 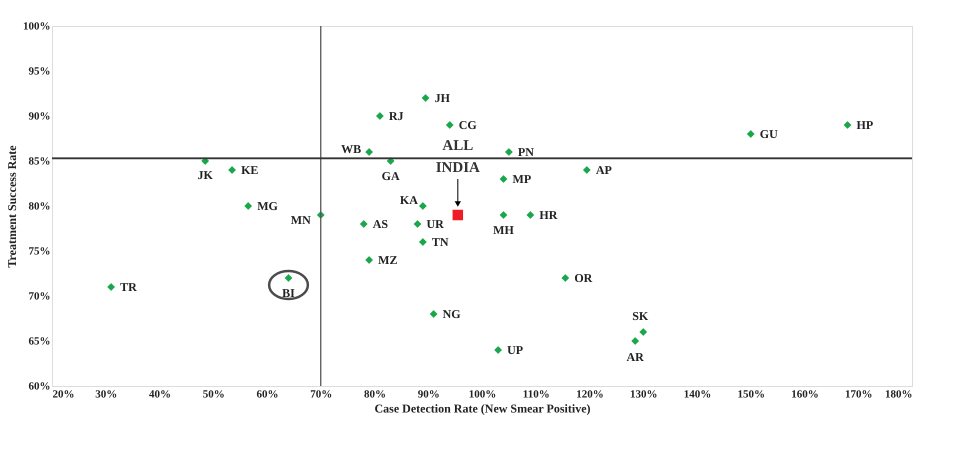 What do you see at coordinates (12, 206) in the screenshot?
I see `y-axis-title: Treatment Success Rate` at bounding box center [12, 206].